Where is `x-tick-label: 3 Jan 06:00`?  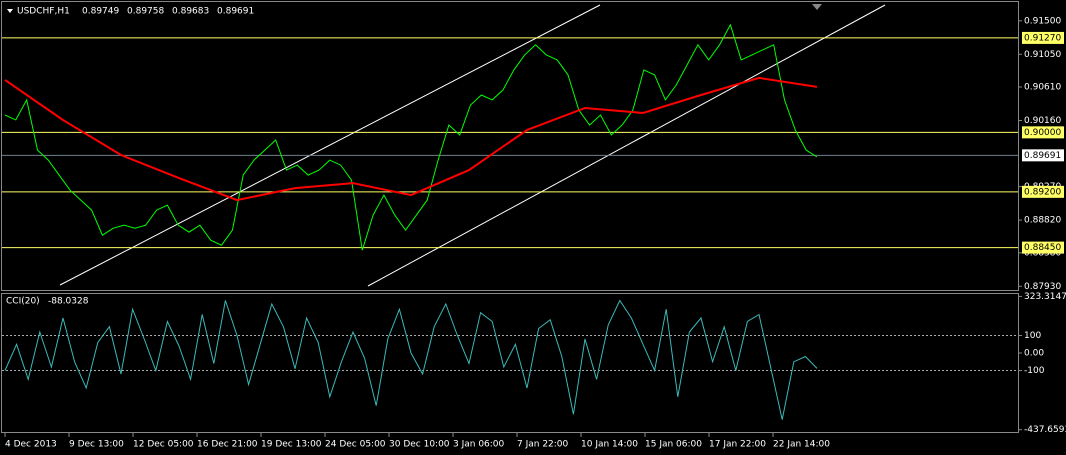 x-tick-label: 3 Jan 06:00 is located at coordinates (479, 445).